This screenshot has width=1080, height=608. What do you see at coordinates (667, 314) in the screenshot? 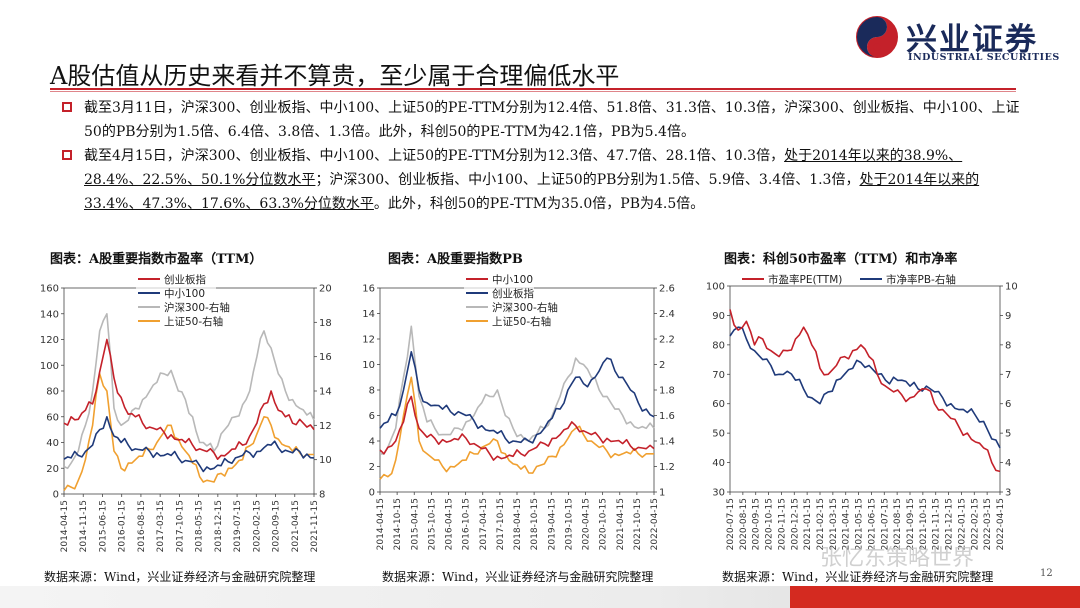
I see `y2-tick-label: 2.4` at bounding box center [667, 314].